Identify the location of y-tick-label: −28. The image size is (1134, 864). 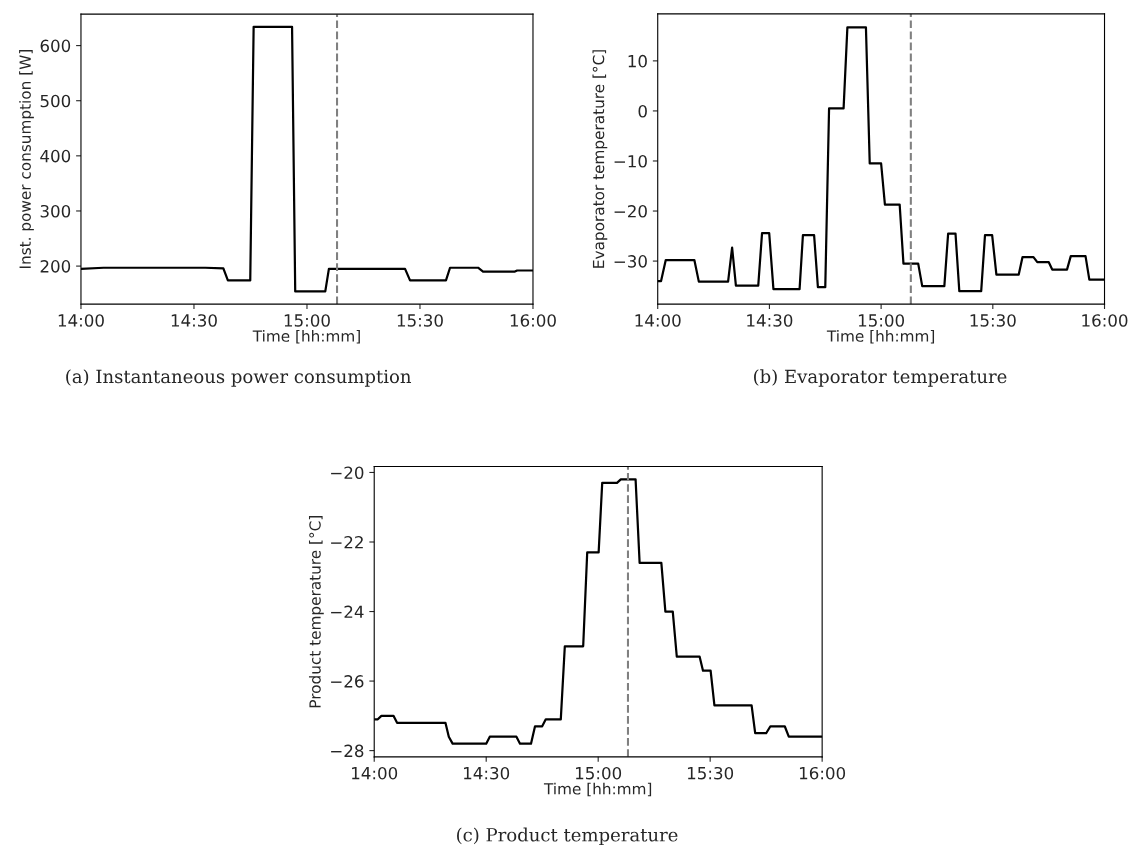
(347, 751).